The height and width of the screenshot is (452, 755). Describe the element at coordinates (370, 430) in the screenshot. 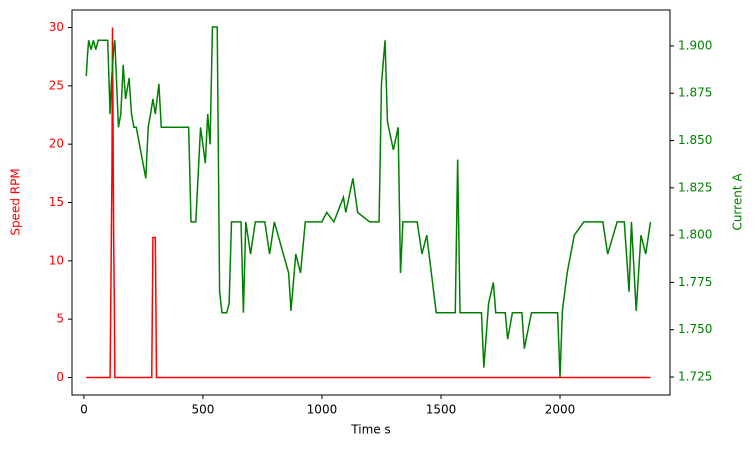

I see `x-axis-label: Time s` at that location.